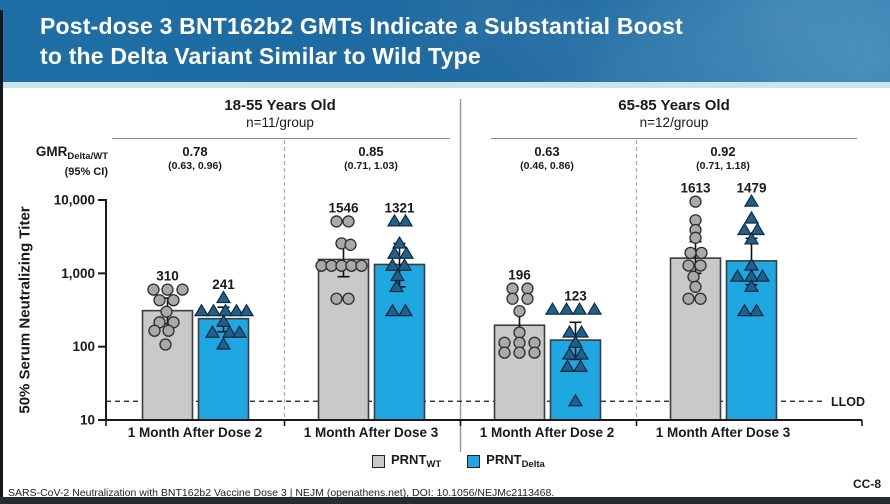 This screenshot has height=504, width=890. I want to click on svg-text: 196, so click(519, 275).